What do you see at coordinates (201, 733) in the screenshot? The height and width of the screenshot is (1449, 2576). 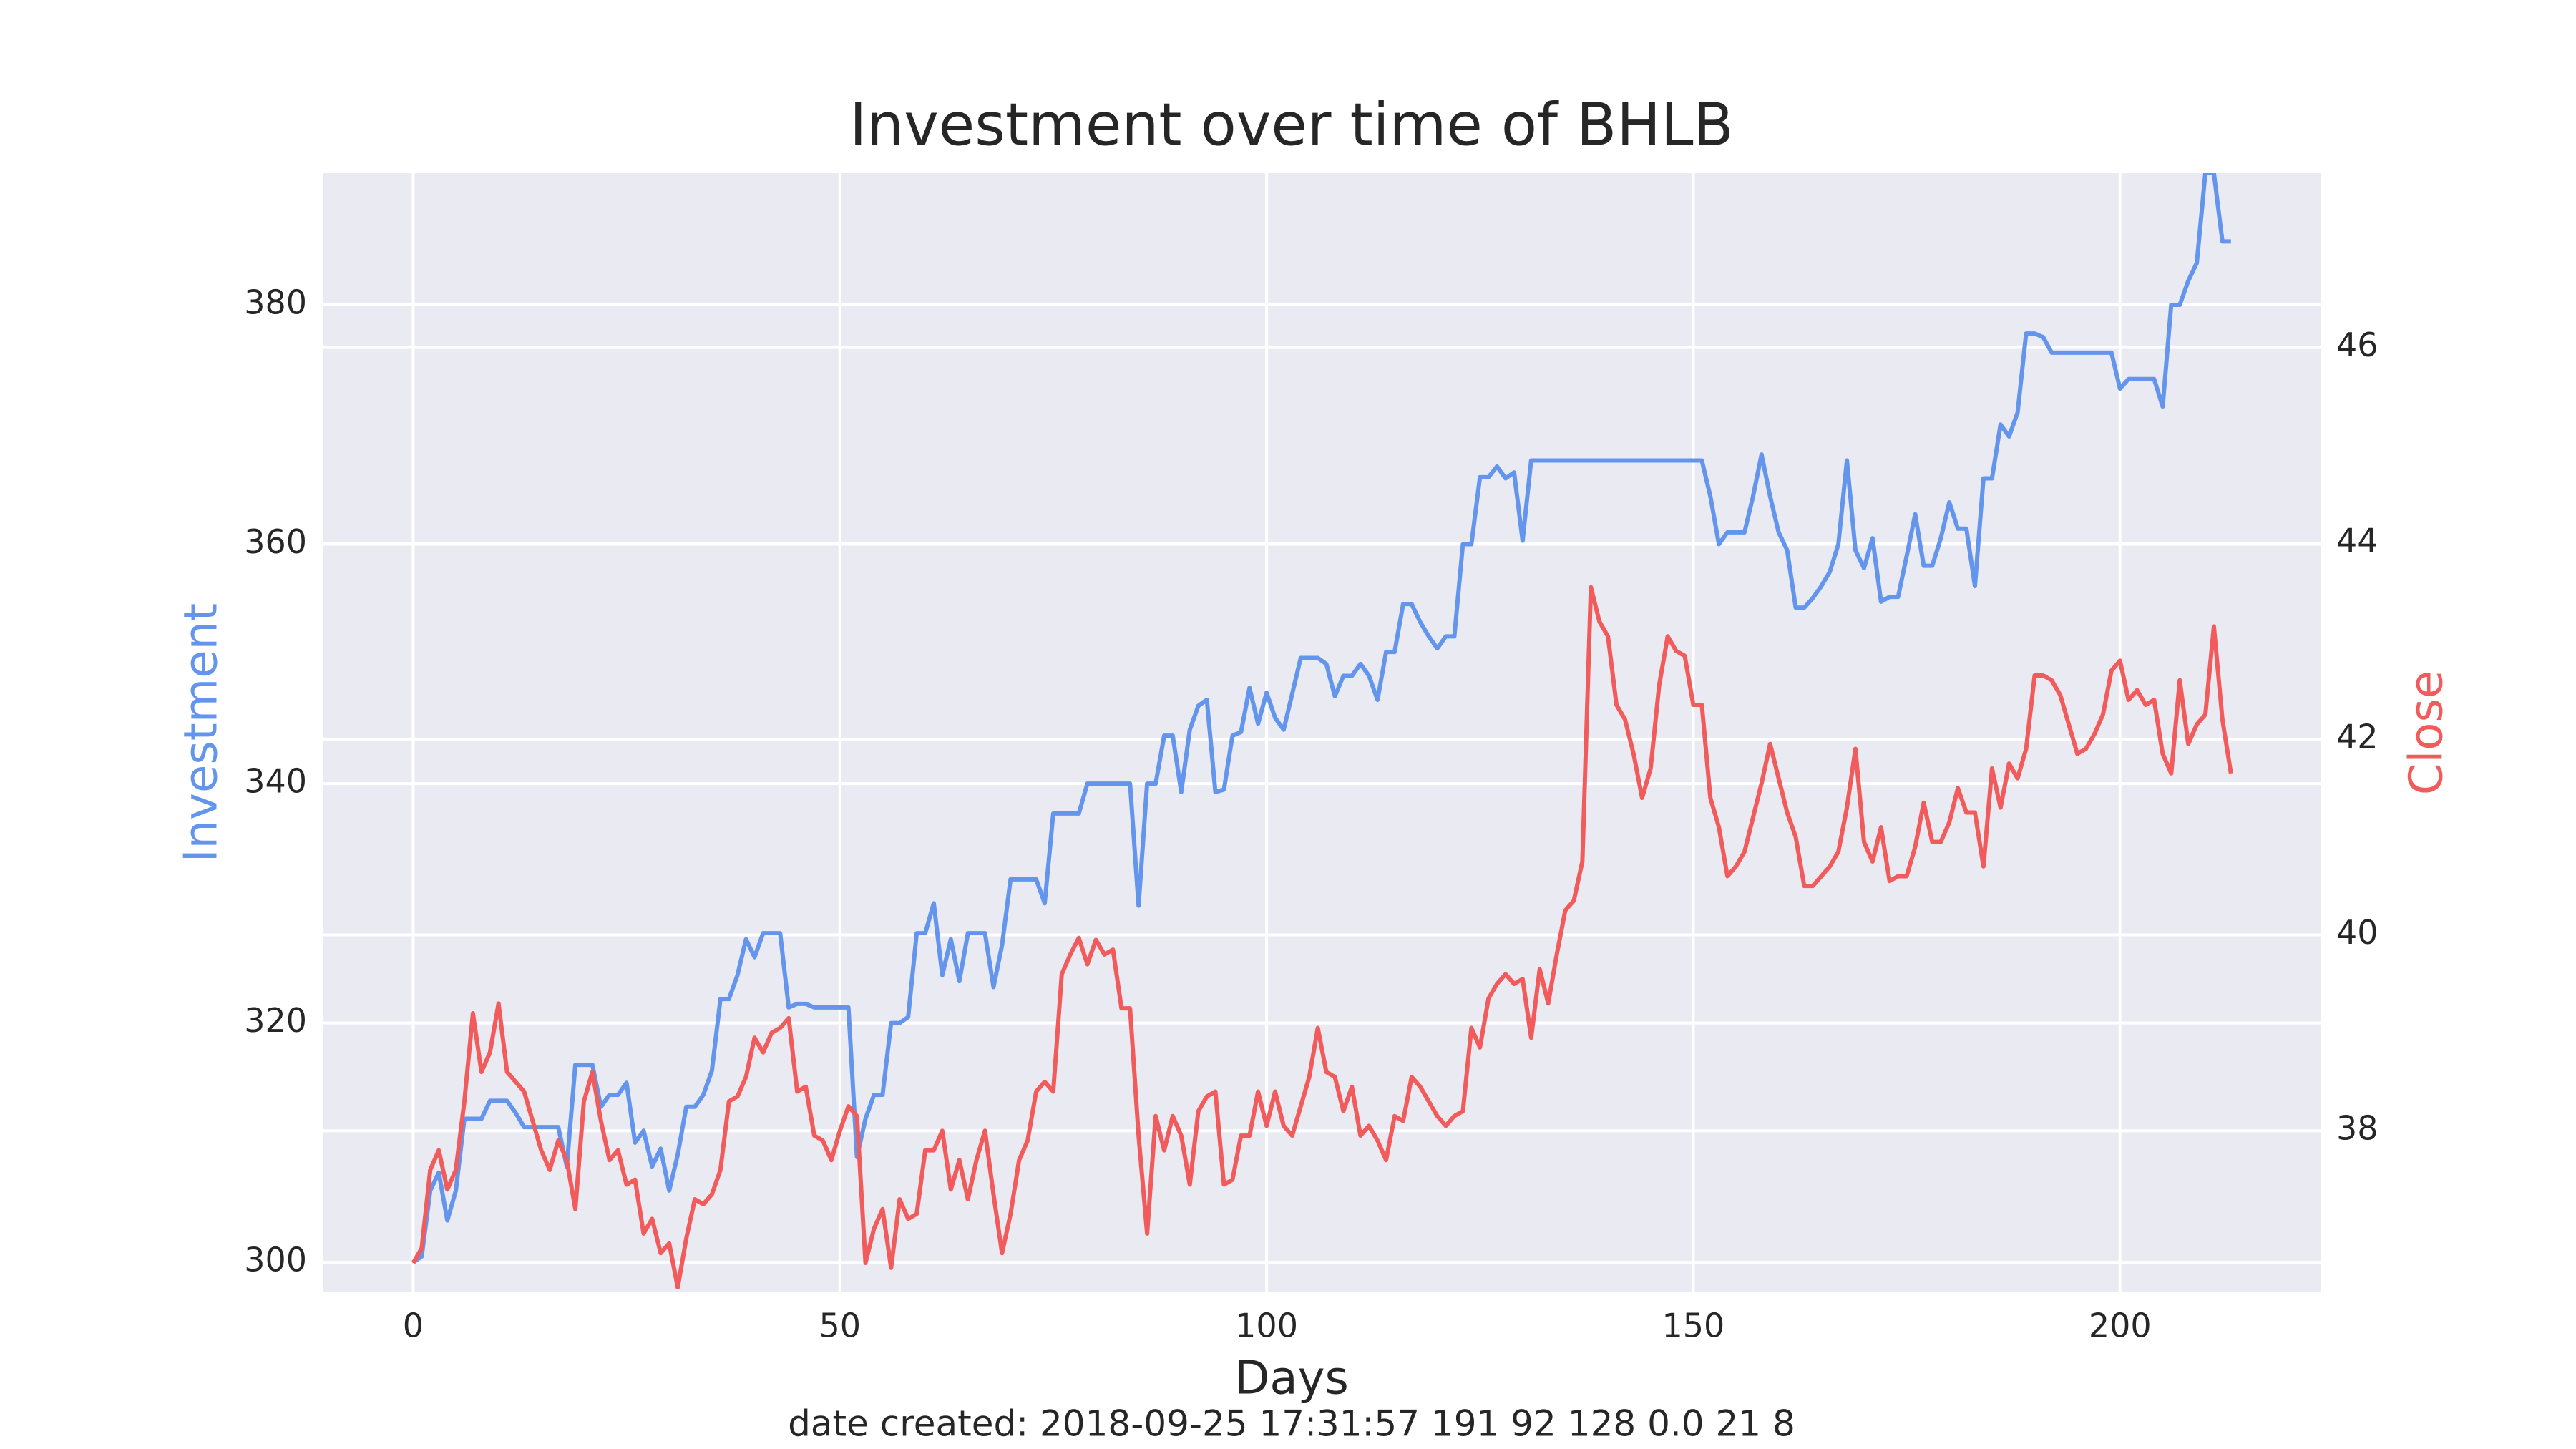 I see `y-axis-label: Investment` at bounding box center [201, 733].